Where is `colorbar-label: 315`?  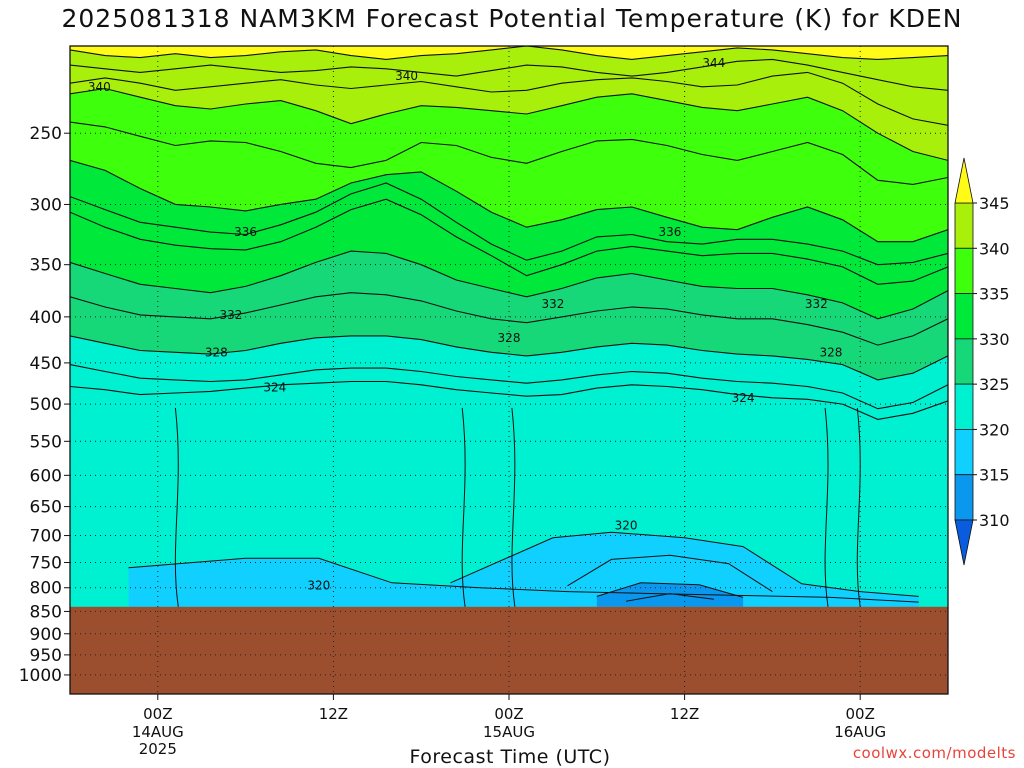 colorbar-label: 315 is located at coordinates (994, 475).